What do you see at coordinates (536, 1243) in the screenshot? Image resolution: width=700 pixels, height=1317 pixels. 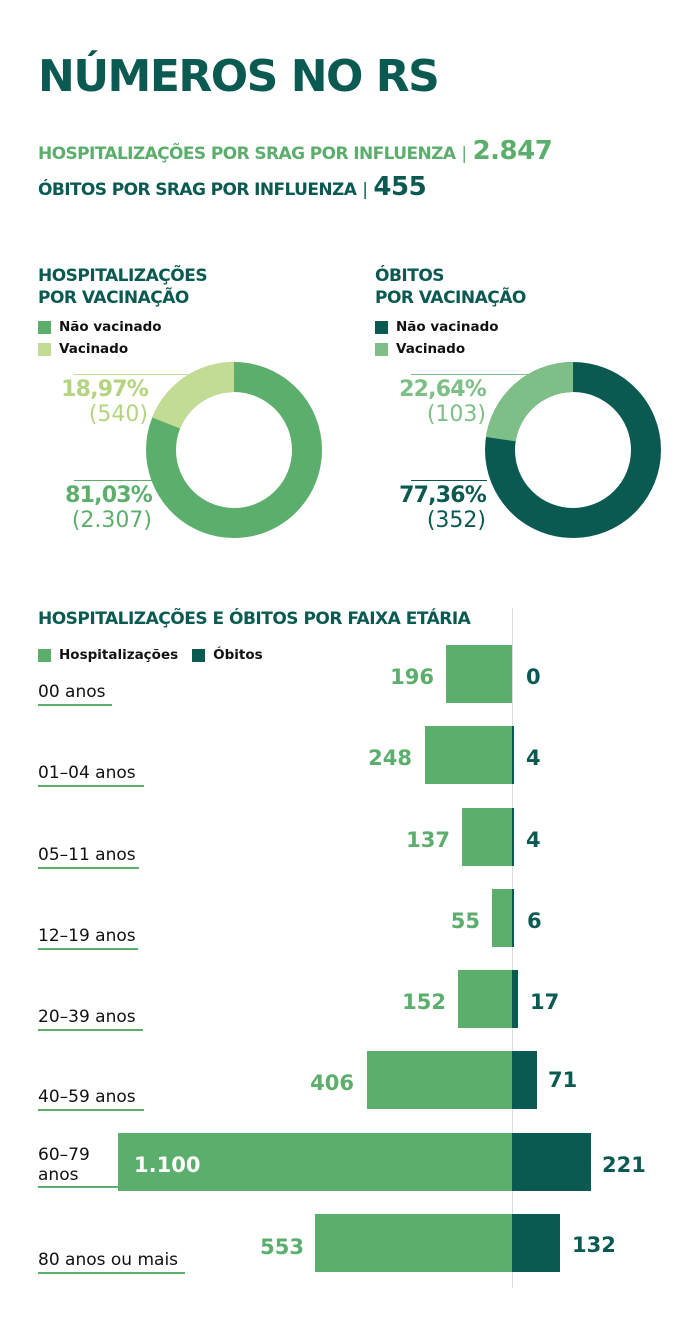 I see `bar-obitos-80-plus` at bounding box center [536, 1243].